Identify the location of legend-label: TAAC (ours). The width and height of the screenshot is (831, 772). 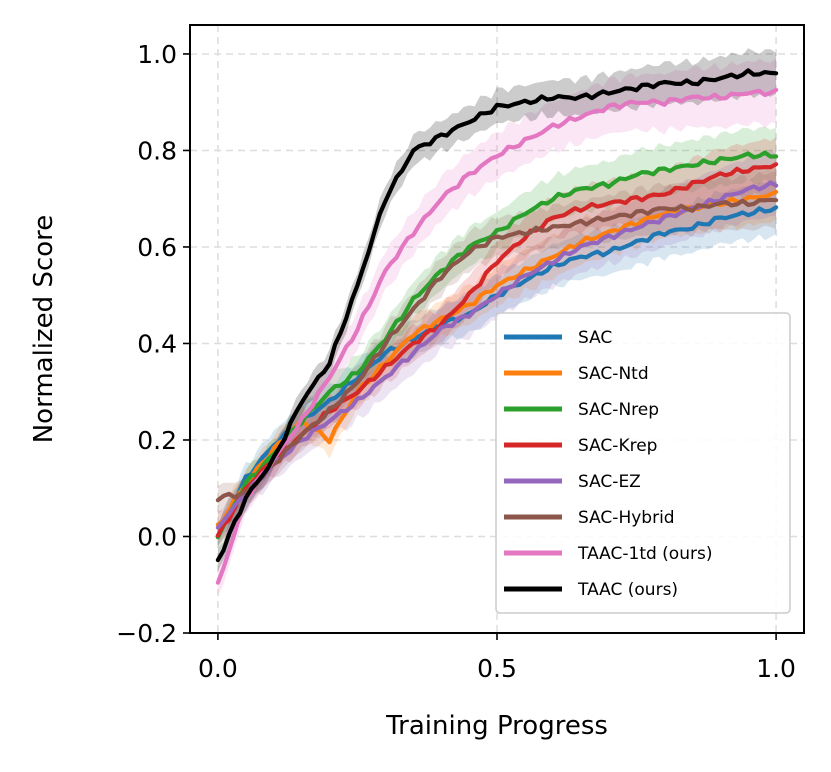
(627, 590).